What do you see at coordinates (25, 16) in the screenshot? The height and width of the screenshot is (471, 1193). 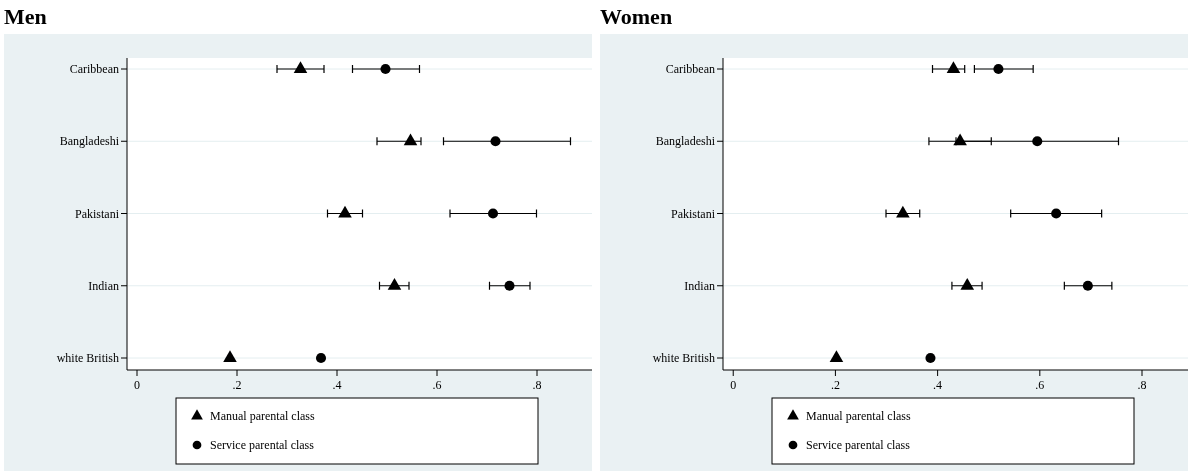 I see `chart-title: Men` at bounding box center [25, 16].